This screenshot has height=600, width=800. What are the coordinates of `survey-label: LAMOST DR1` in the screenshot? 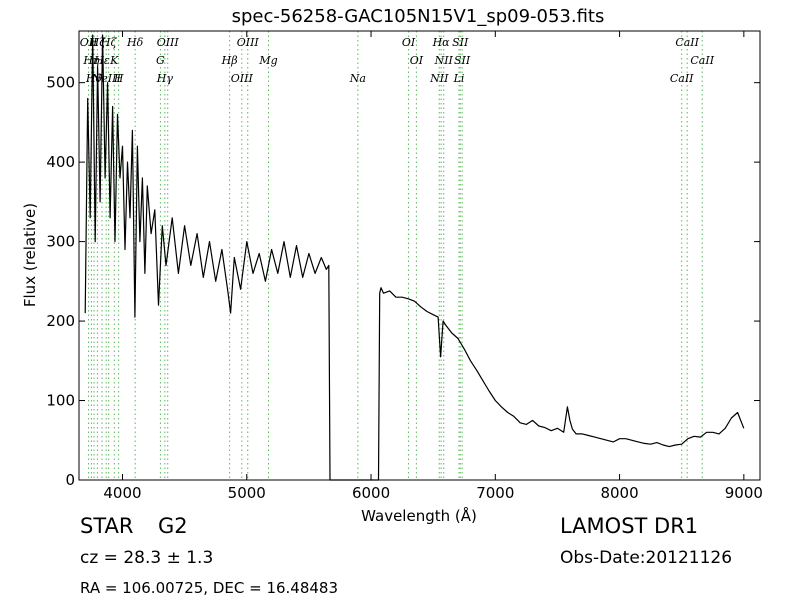 It's located at (629, 526).